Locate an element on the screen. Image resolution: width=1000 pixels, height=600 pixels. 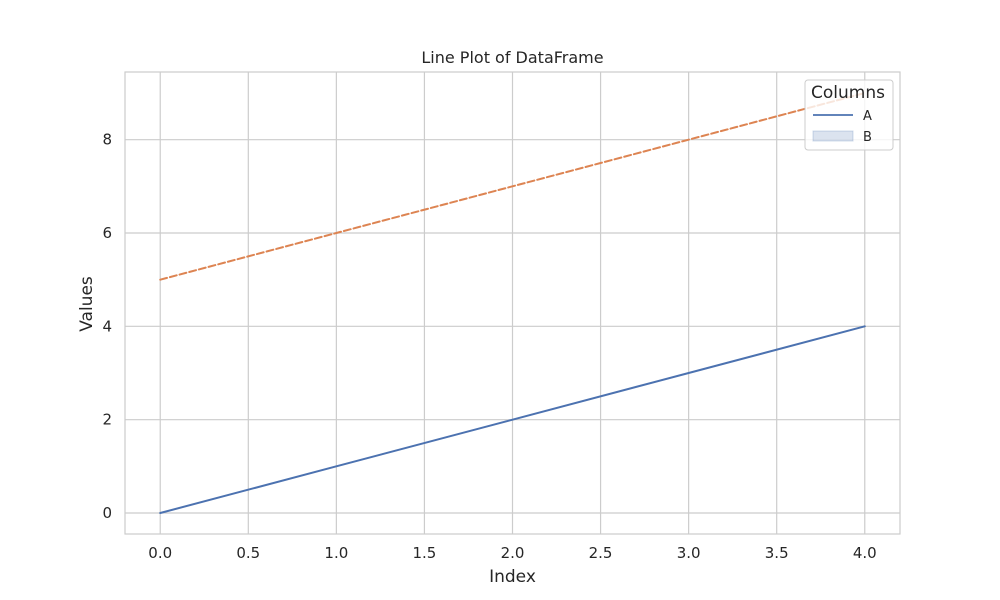
legend-label-a: A is located at coordinates (867, 116).